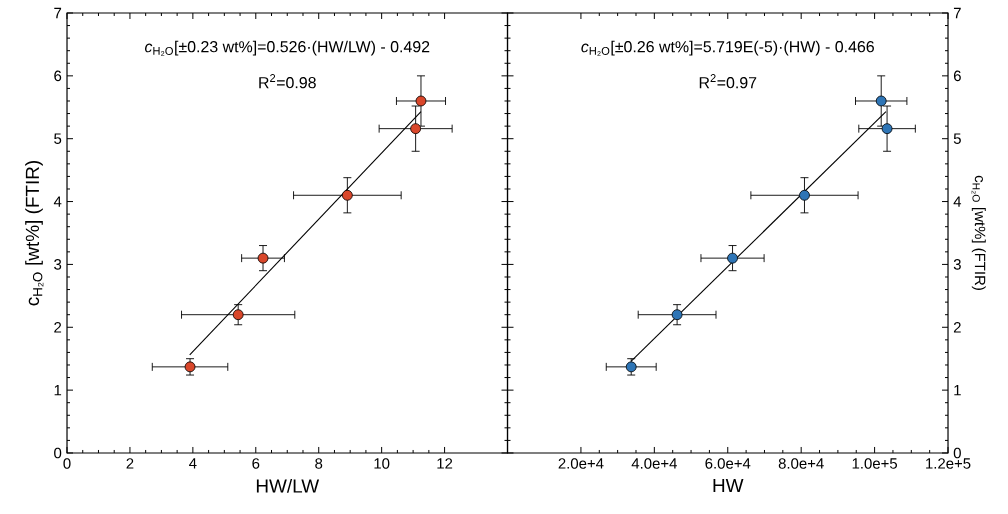  I want to click on x-tick-label: 2, so click(130, 463).